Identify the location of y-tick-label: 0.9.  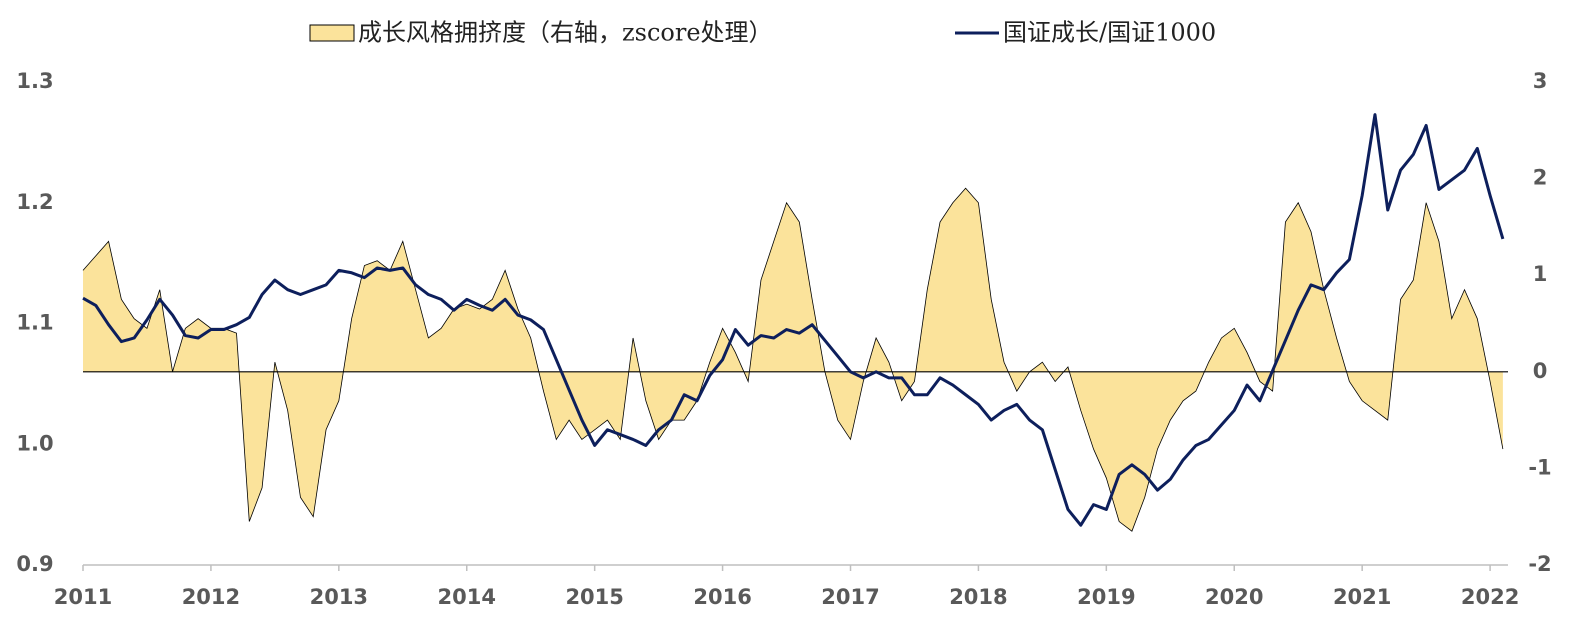
(34, 564).